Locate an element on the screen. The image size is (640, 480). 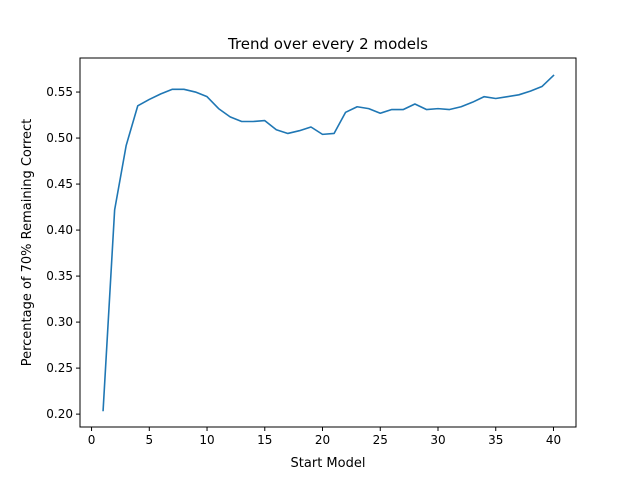
y-axis-ticks: 0.20 0.25 0.30 0.35 0.40 0.45 0.50 0.55 is located at coordinates (63, 253).